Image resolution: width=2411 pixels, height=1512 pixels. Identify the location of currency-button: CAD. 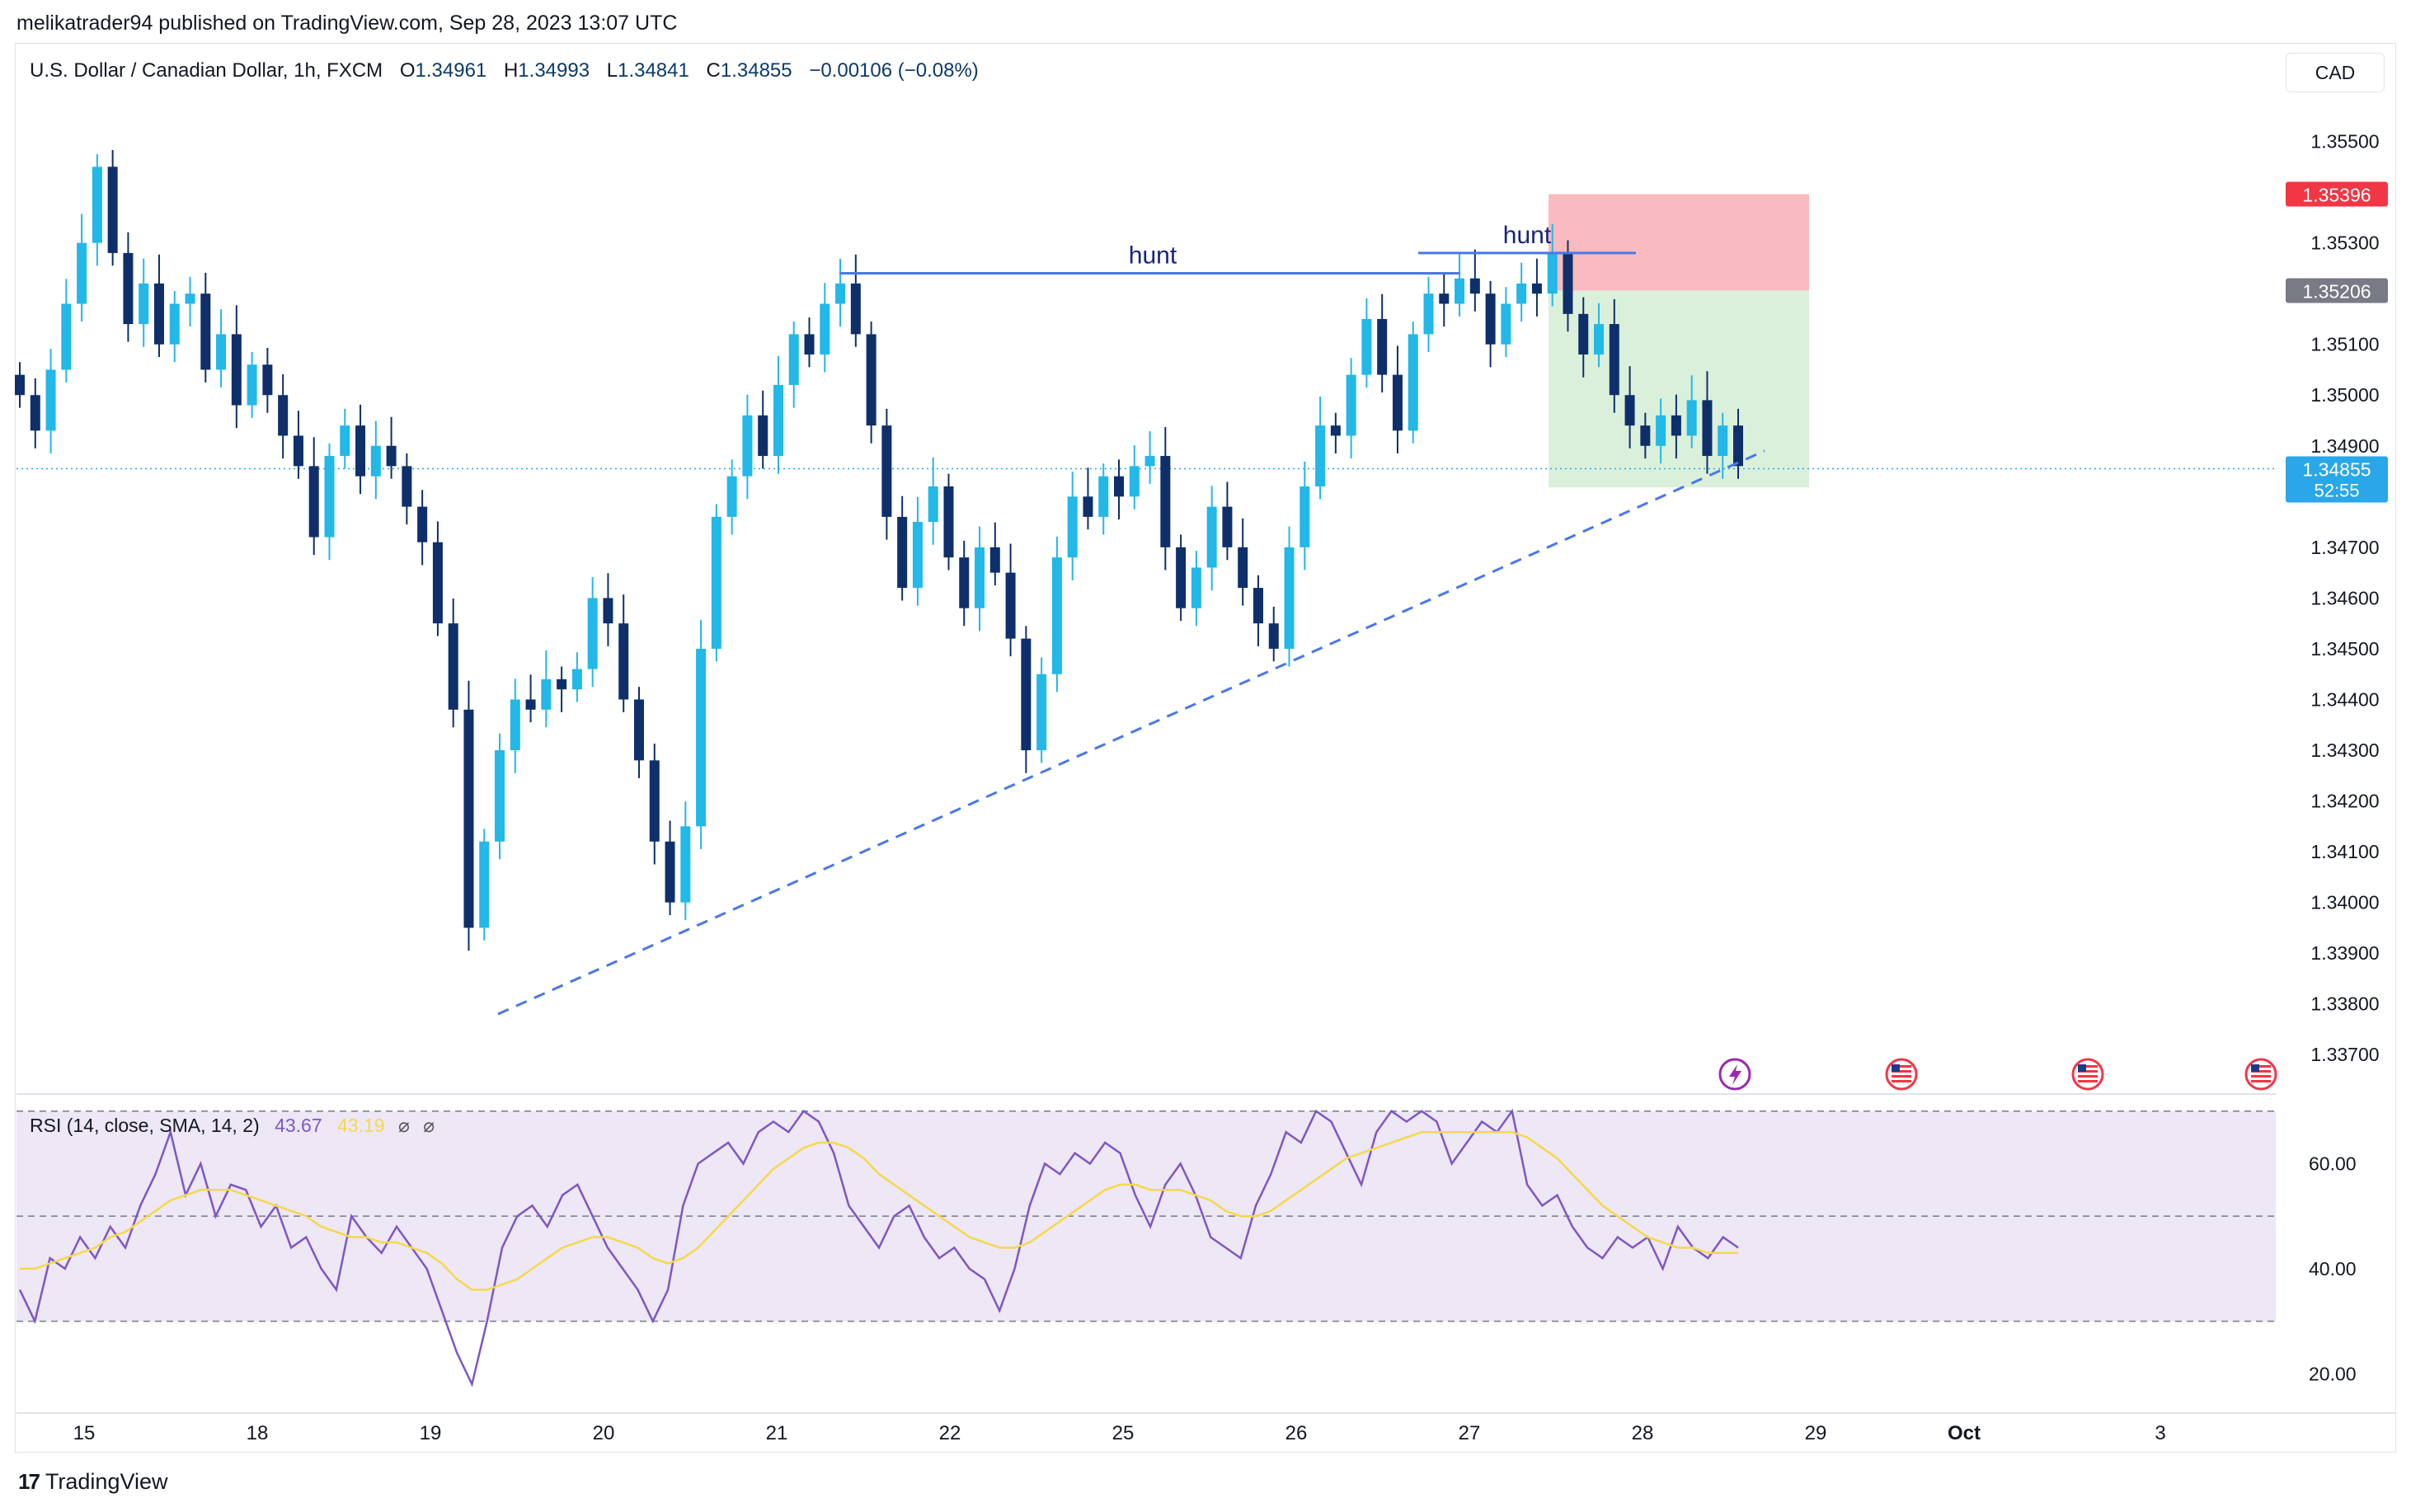
(2336, 73).